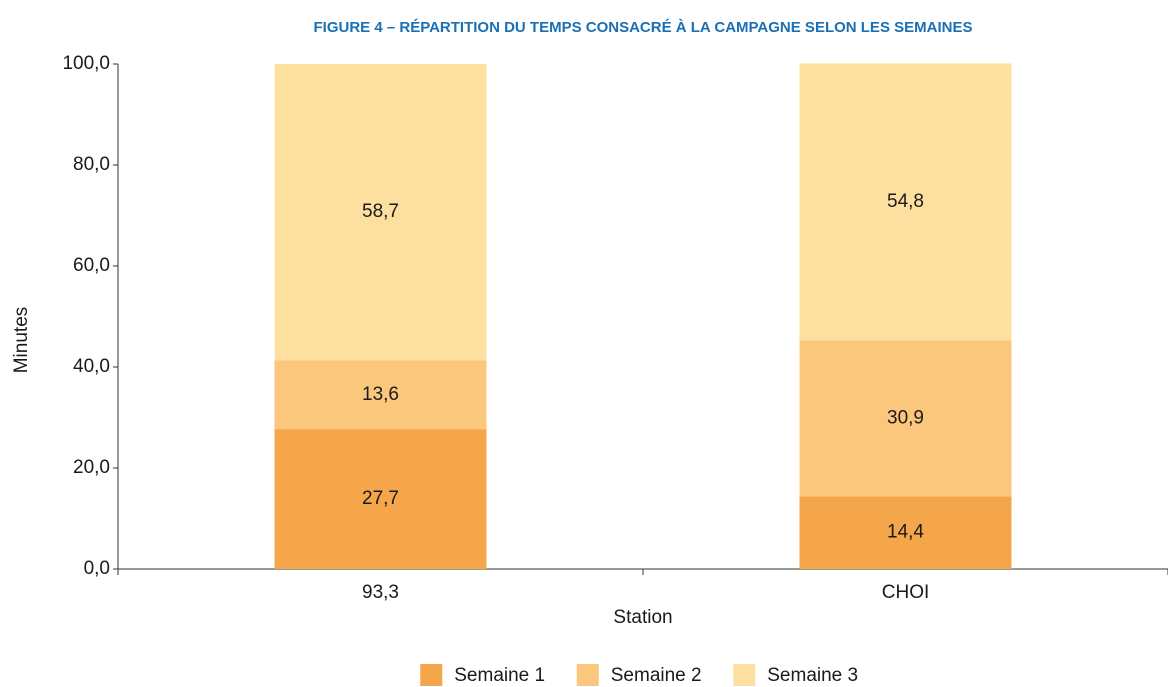 The image size is (1168, 687). I want to click on data-label: 30,9, so click(905, 417).